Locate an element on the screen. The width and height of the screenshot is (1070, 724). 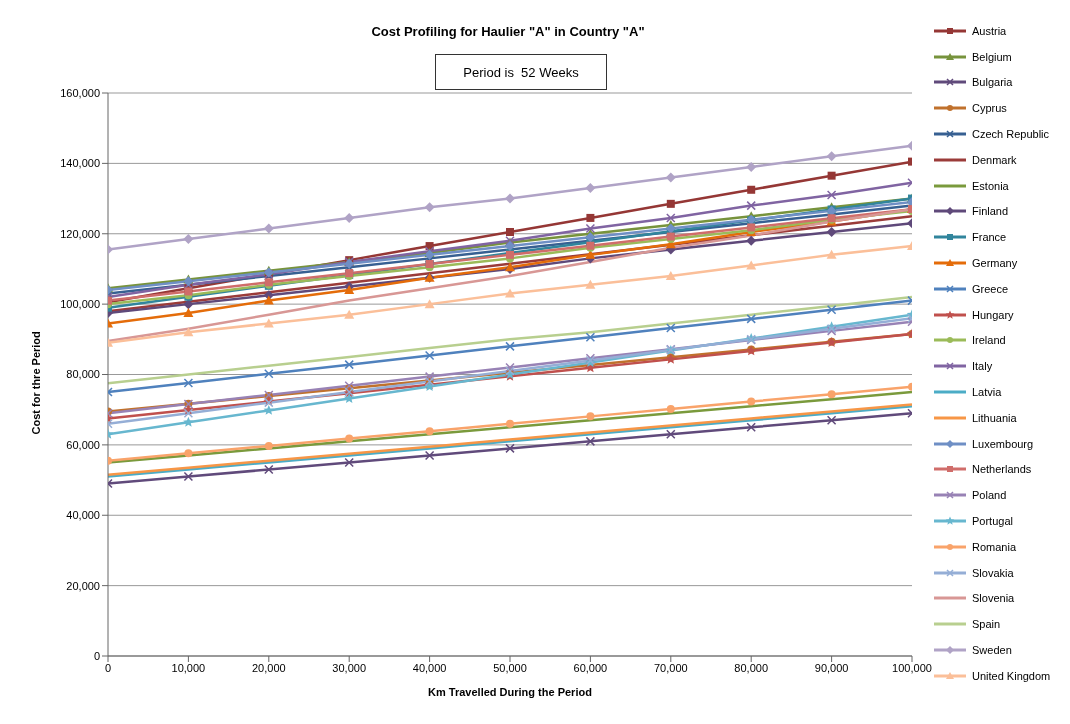
y-tick-label: 40,000 is located at coordinates (83, 515).